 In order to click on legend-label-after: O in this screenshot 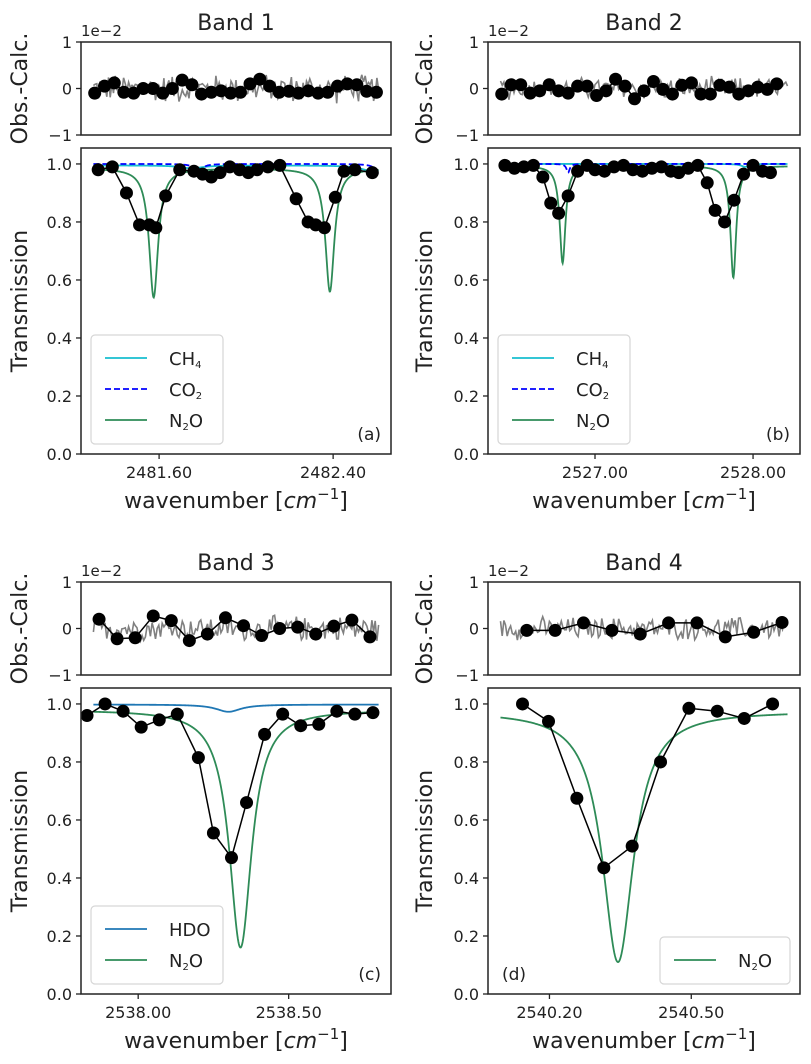, I will do `click(196, 421)`.